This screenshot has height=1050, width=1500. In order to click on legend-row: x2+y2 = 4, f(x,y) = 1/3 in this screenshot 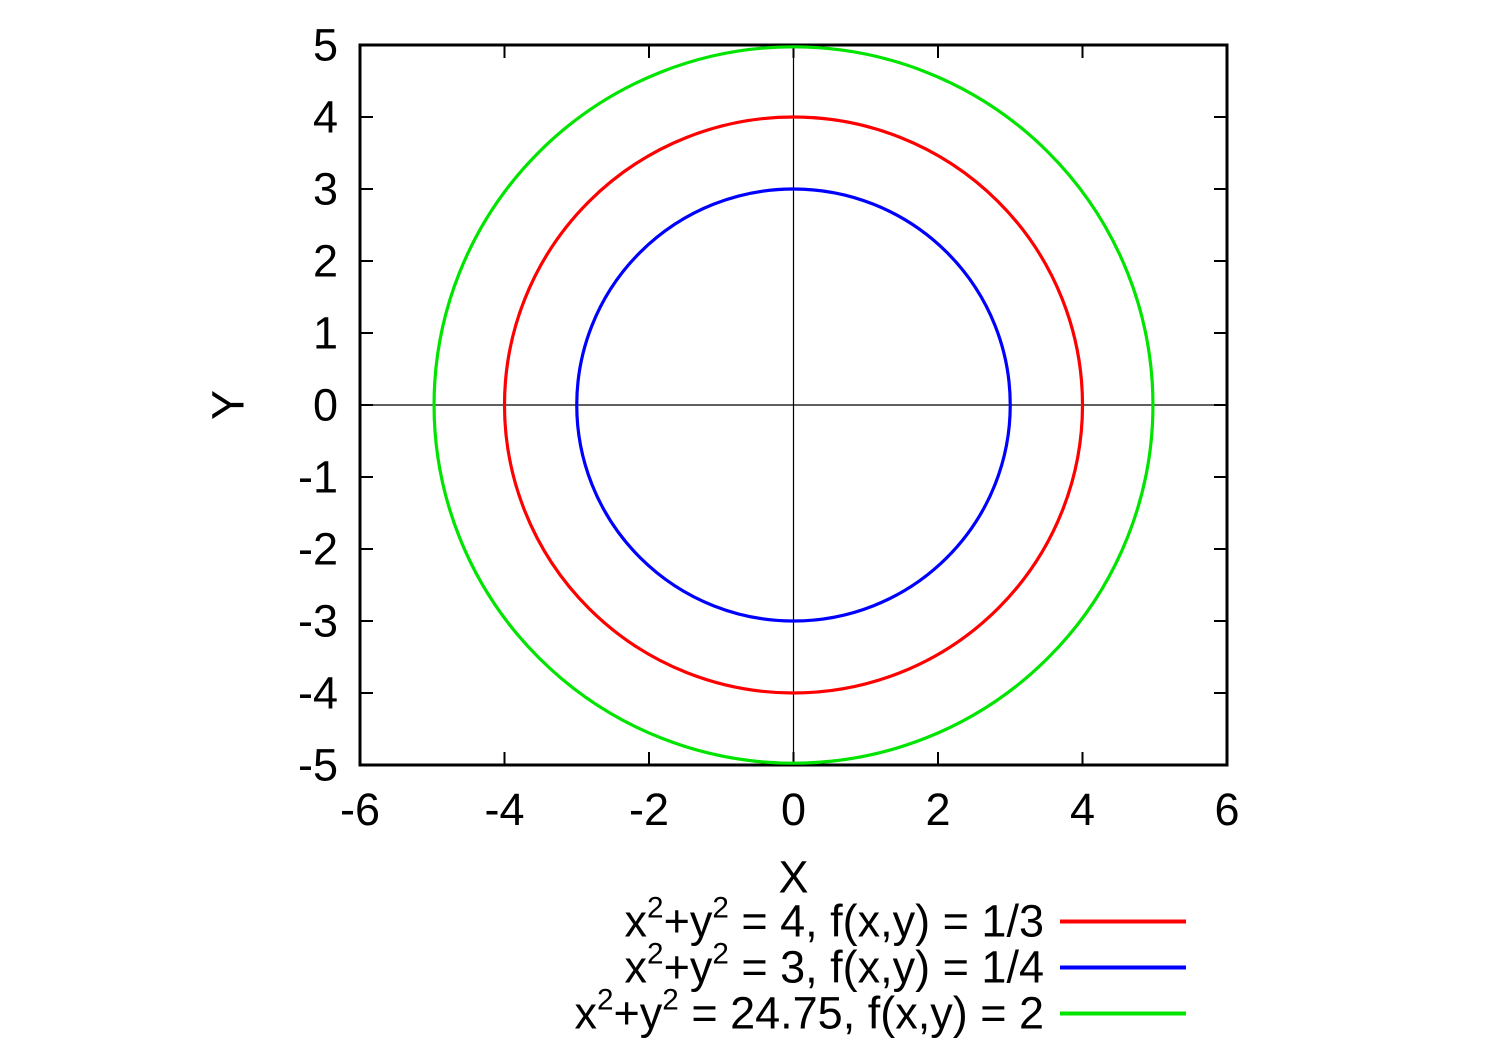, I will do `click(905, 919)`.